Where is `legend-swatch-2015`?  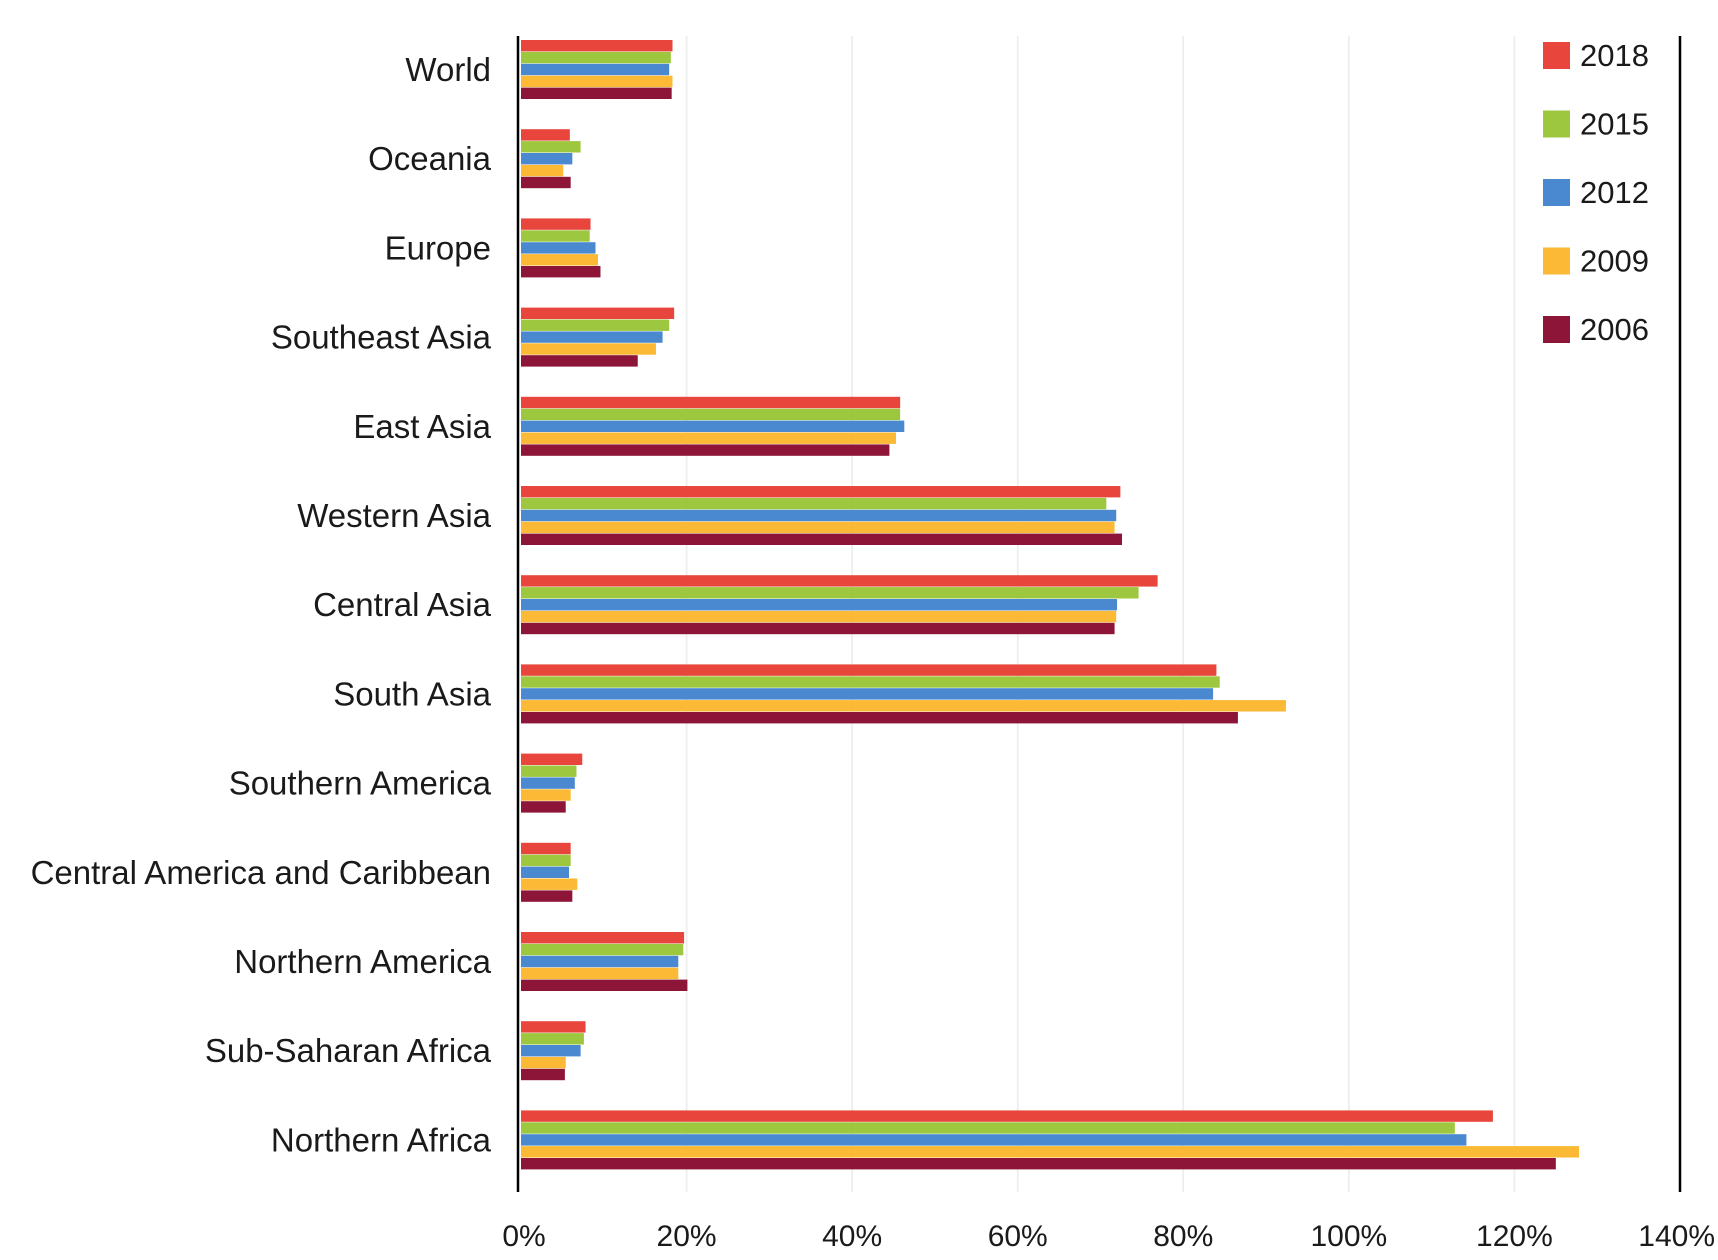
legend-swatch-2015 is located at coordinates (1556, 124).